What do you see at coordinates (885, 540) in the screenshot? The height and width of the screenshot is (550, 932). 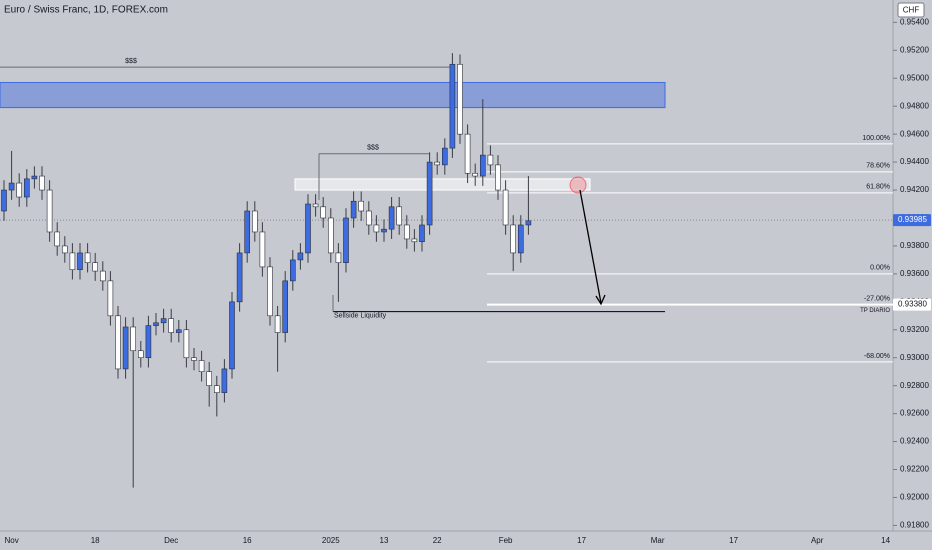 I see `x-tick-label: 14` at bounding box center [885, 540].